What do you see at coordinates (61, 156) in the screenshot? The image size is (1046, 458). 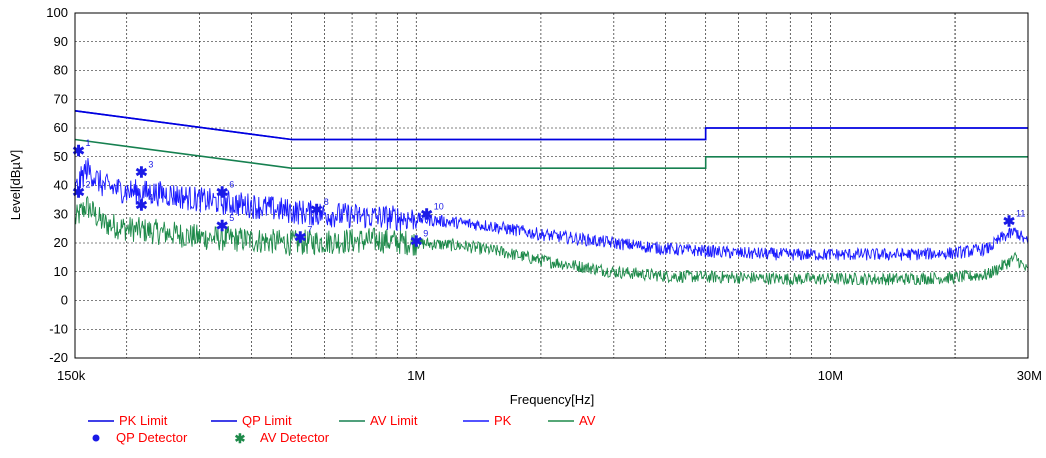 I see `y-tick-label: 50` at bounding box center [61, 156].